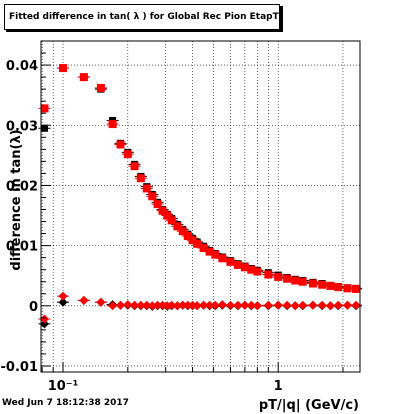 The height and width of the screenshot is (414, 400). What do you see at coordinates (33, 307) in the screenshot?
I see `y-tick-label: 0` at bounding box center [33, 307].